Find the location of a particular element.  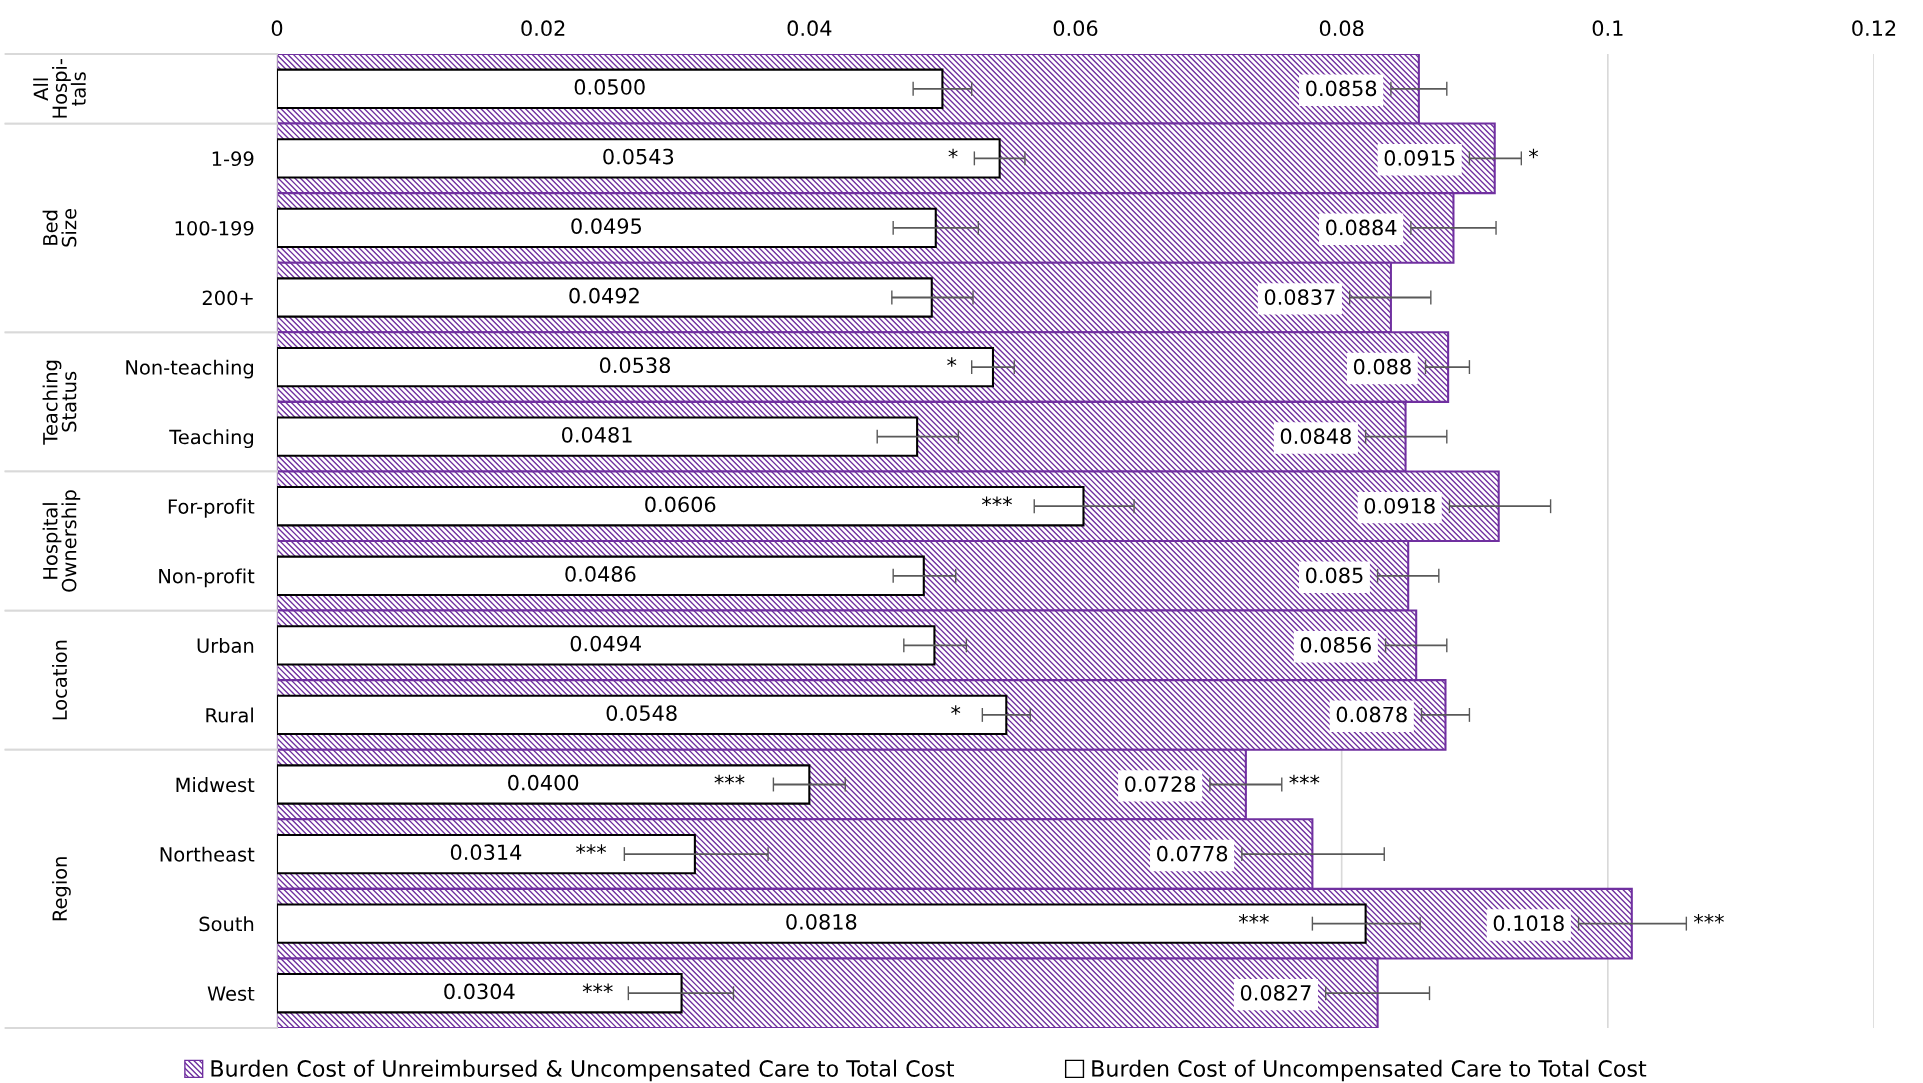

text: Bed Size is located at coordinates (59, 228).